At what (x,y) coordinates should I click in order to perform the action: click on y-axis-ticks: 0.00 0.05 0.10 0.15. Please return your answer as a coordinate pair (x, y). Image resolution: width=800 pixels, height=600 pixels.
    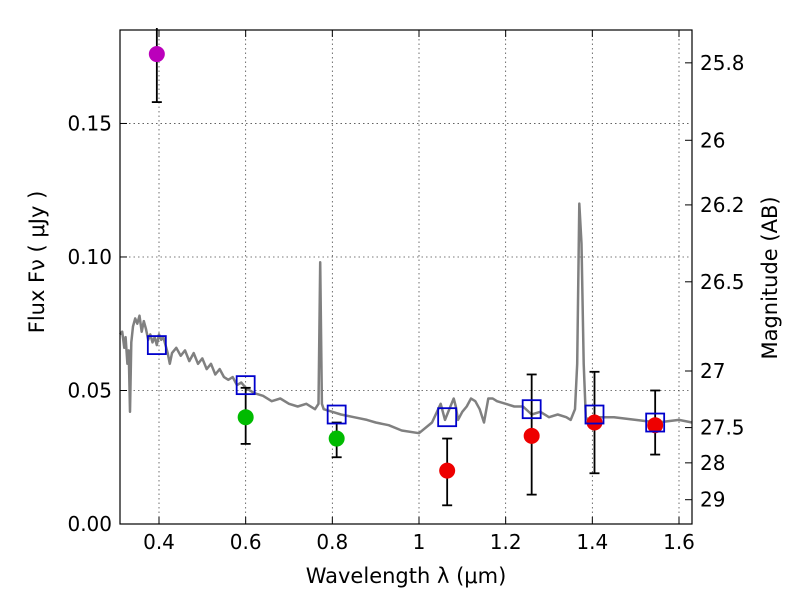
    Looking at the image, I should click on (97, 323).